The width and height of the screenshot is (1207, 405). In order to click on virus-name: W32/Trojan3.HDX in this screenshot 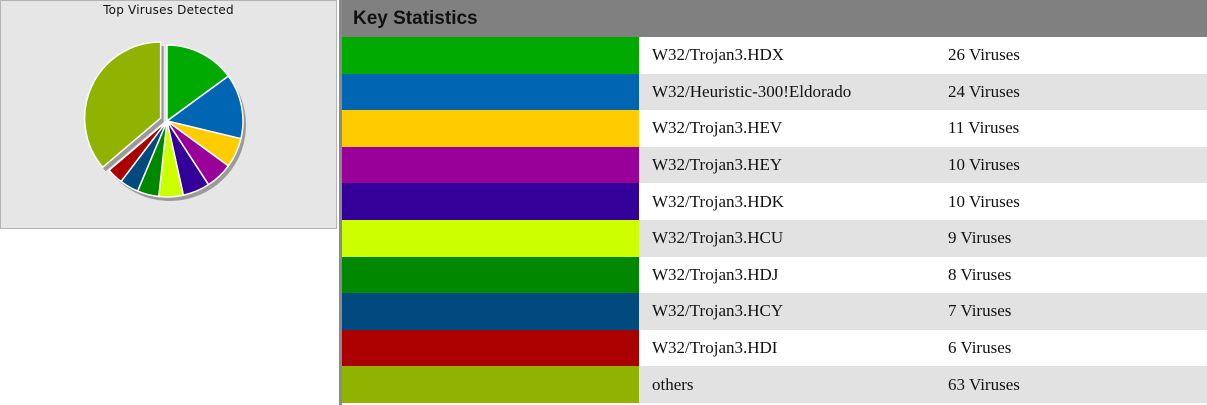, I will do `click(718, 55)`.